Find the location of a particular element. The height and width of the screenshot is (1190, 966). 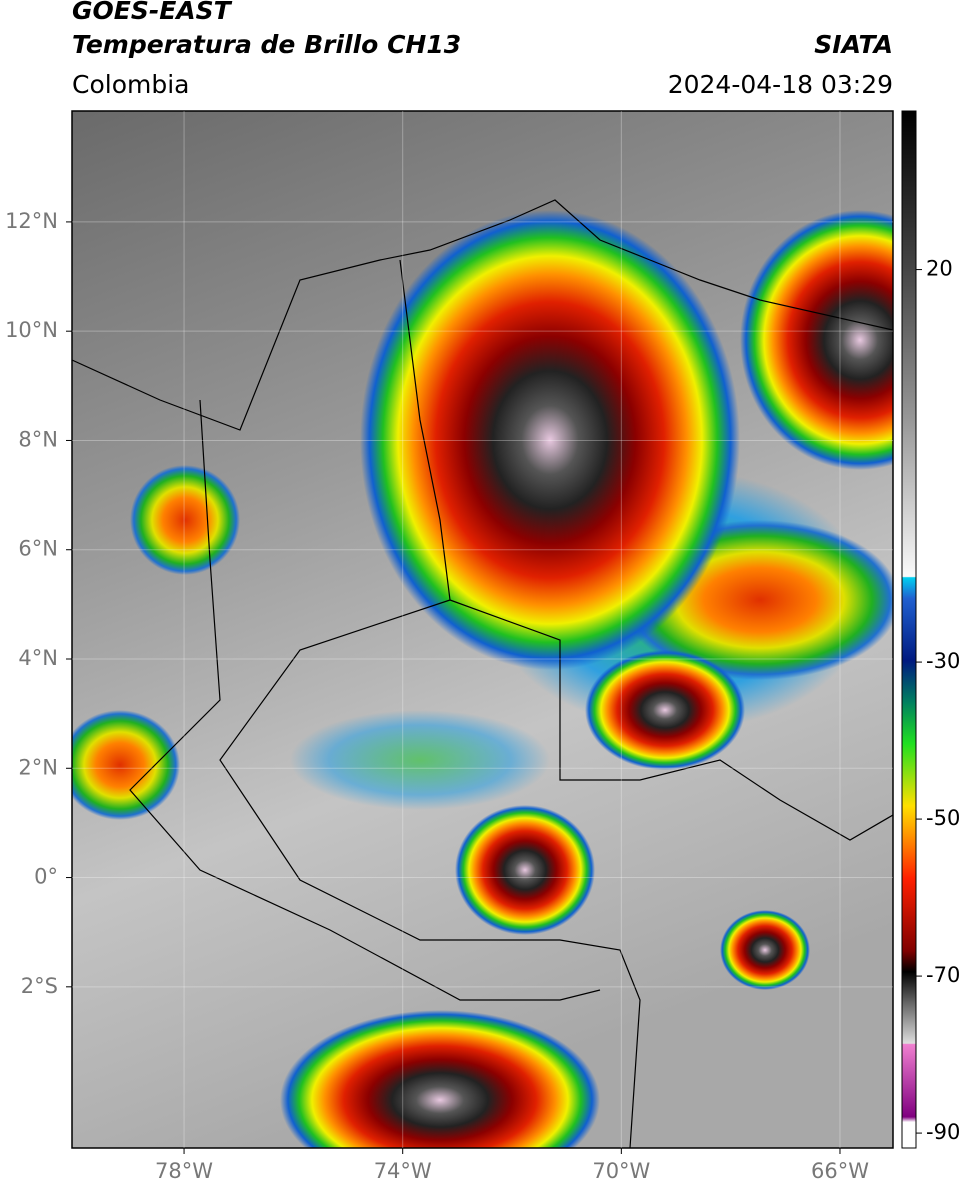

colorbar-tick-label: -30 is located at coordinates (943, 661).